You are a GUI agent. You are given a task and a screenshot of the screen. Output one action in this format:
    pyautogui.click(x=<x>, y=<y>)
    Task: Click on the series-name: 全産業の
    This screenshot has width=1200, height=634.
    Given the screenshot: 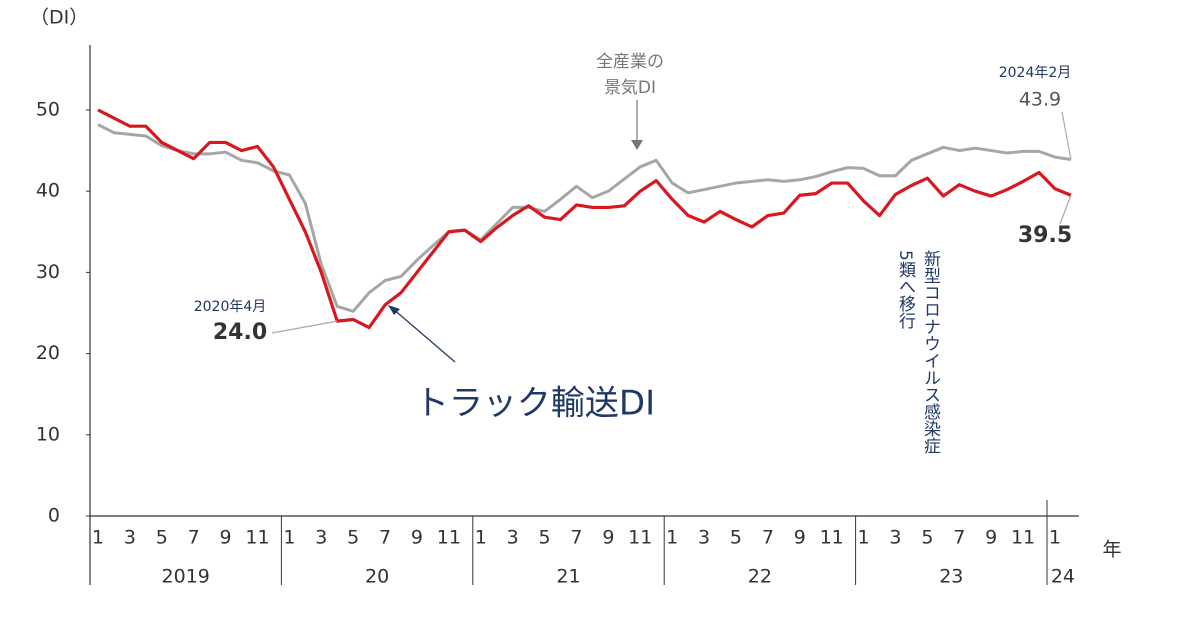 What is the action you would take?
    pyautogui.click(x=630, y=62)
    